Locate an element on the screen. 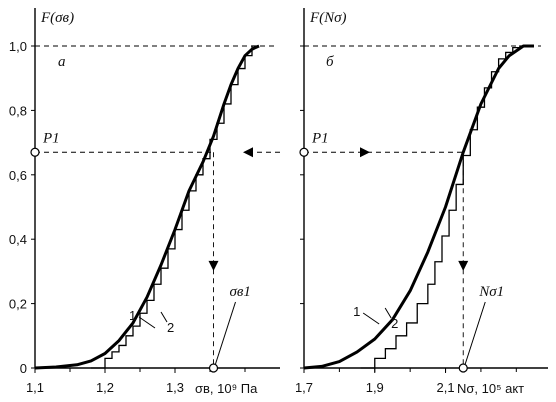  y-axis-title-a: F(σв) is located at coordinates (57, 18).